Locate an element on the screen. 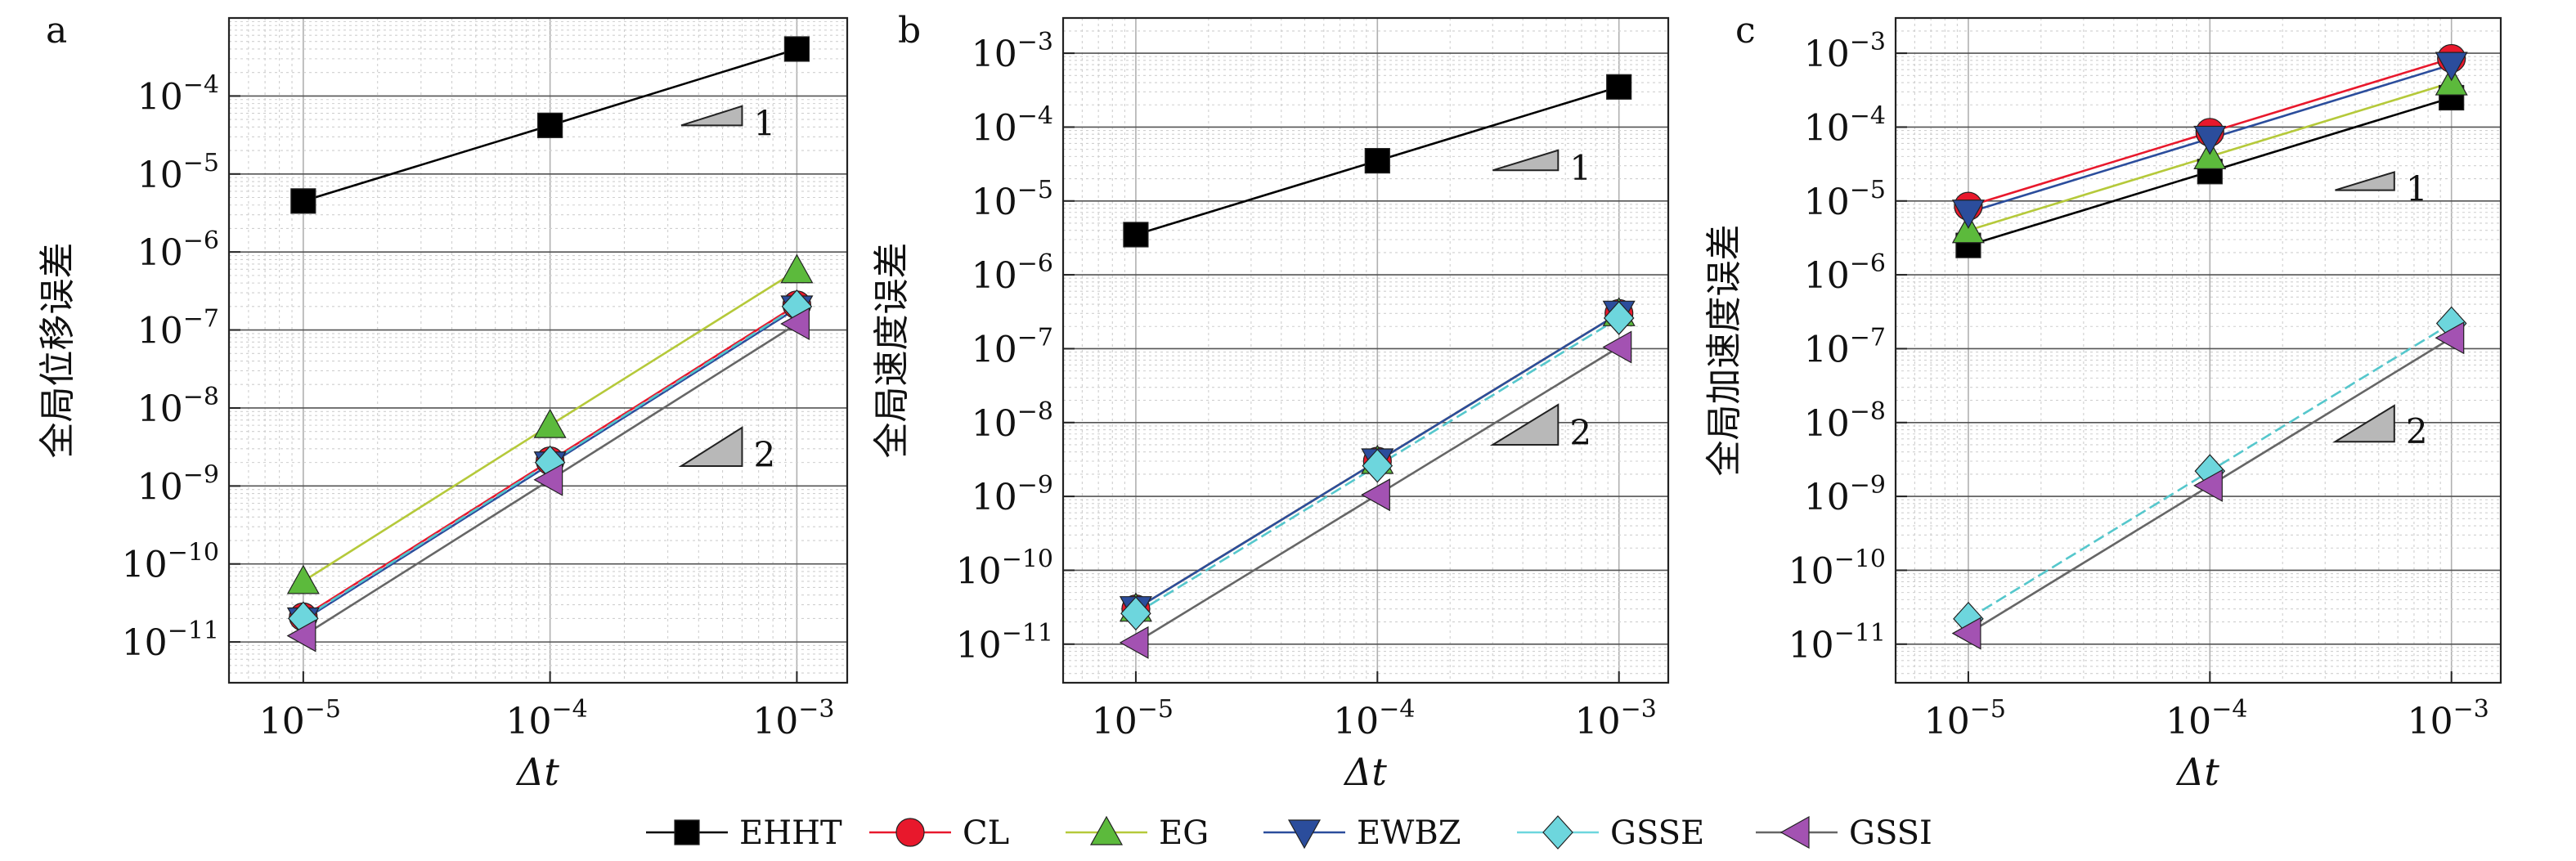  legend-entry-ehht: EHHT is located at coordinates (744, 833).